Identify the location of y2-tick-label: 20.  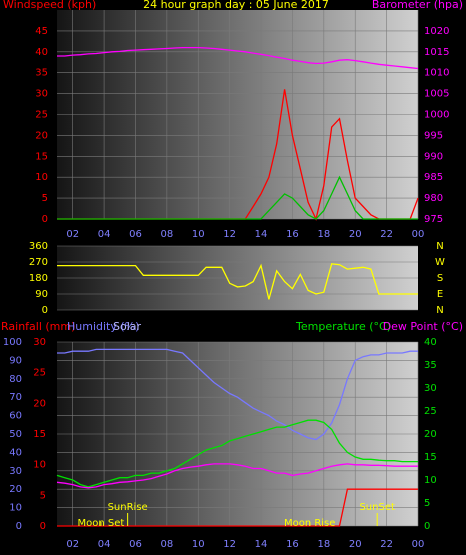
(430, 434).